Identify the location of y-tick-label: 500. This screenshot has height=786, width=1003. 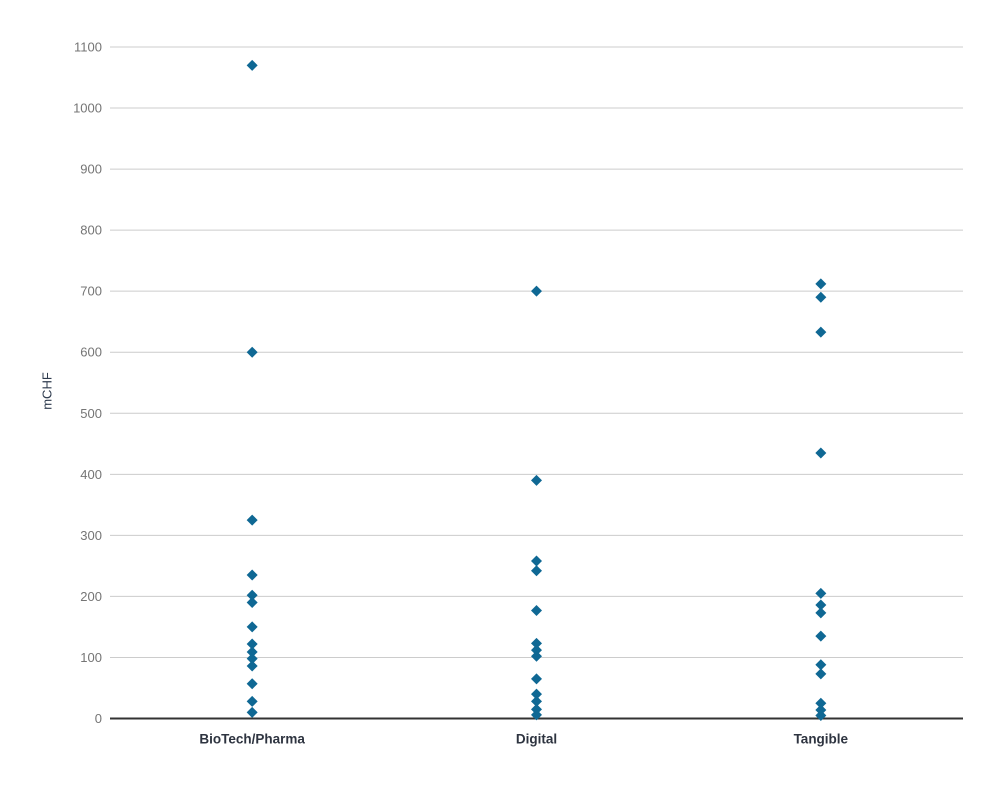
(91, 413).